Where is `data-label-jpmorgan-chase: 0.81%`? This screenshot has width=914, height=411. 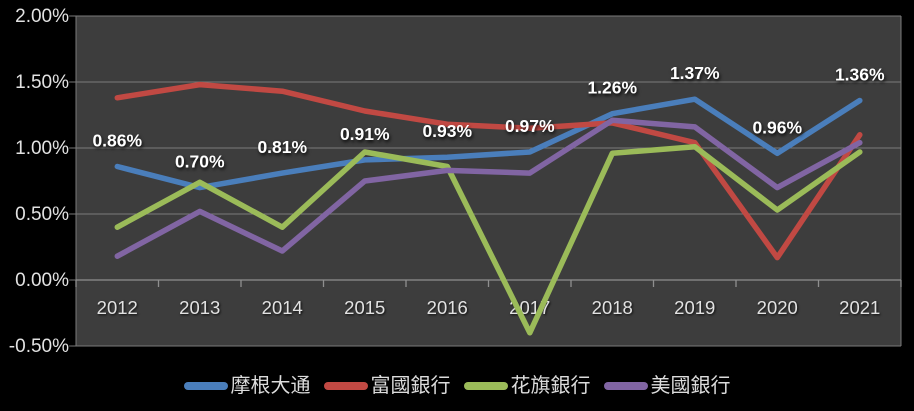
data-label-jpmorgan-chase: 0.81% is located at coordinates (282, 147).